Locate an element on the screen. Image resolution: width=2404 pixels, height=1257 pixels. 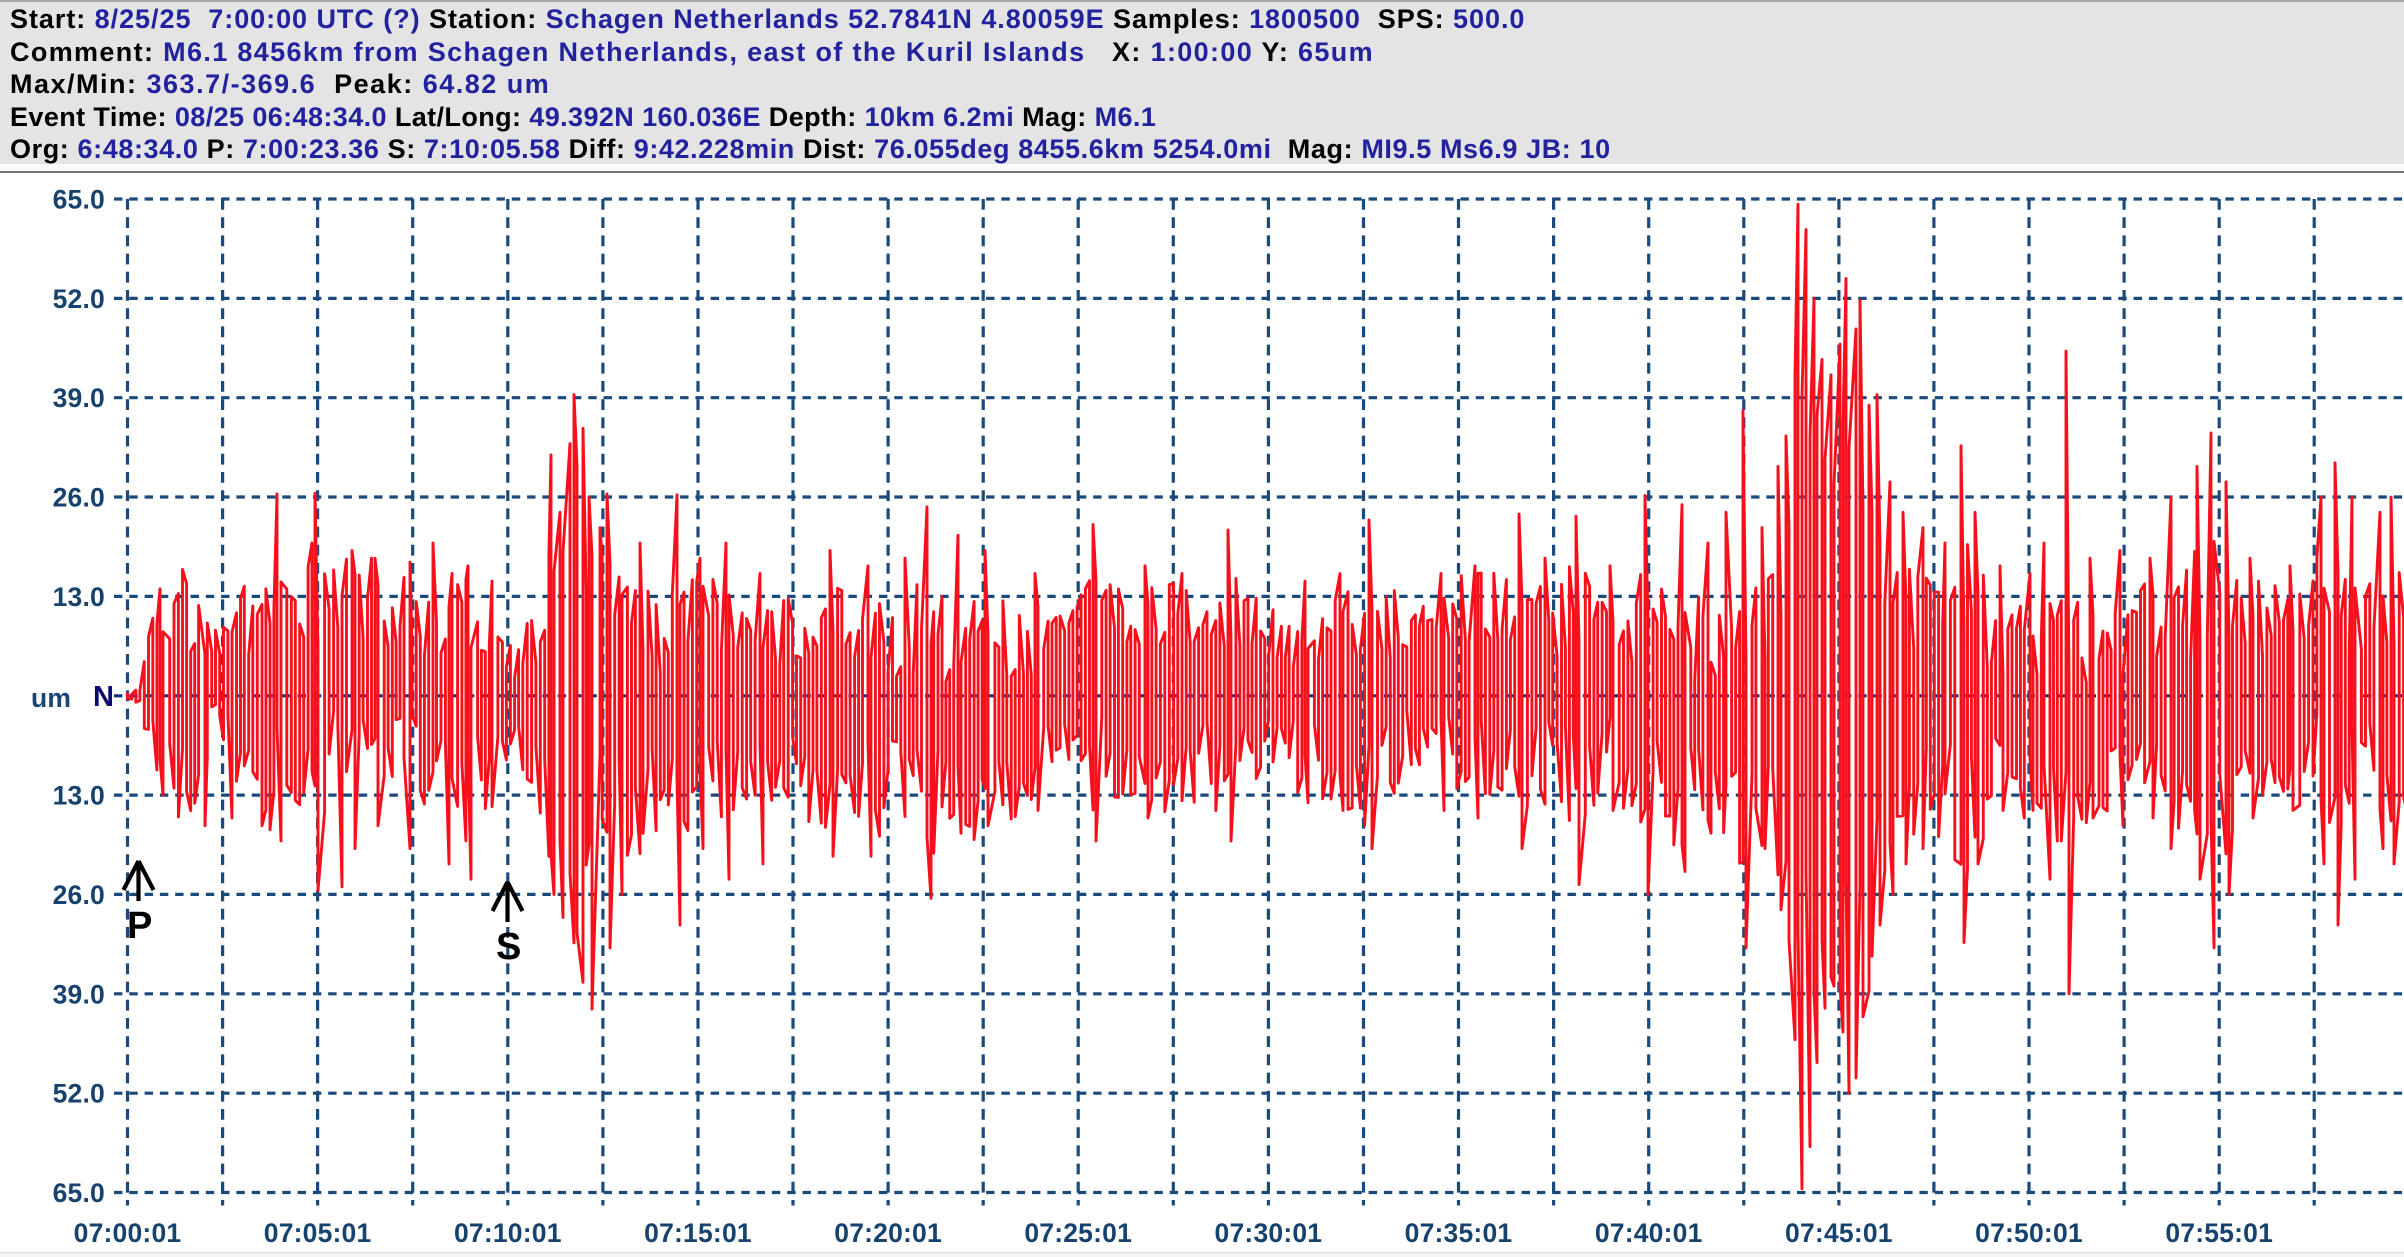
svg-text: 07:00:01 is located at coordinates (128, 1233).